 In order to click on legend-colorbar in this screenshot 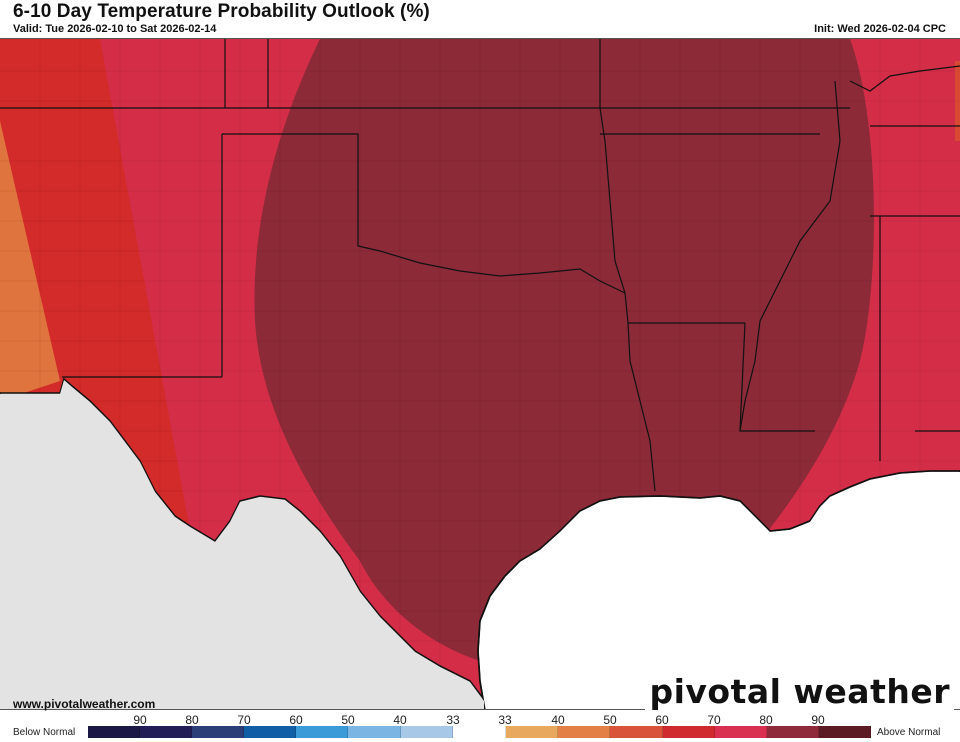, I will do `click(479, 732)`.